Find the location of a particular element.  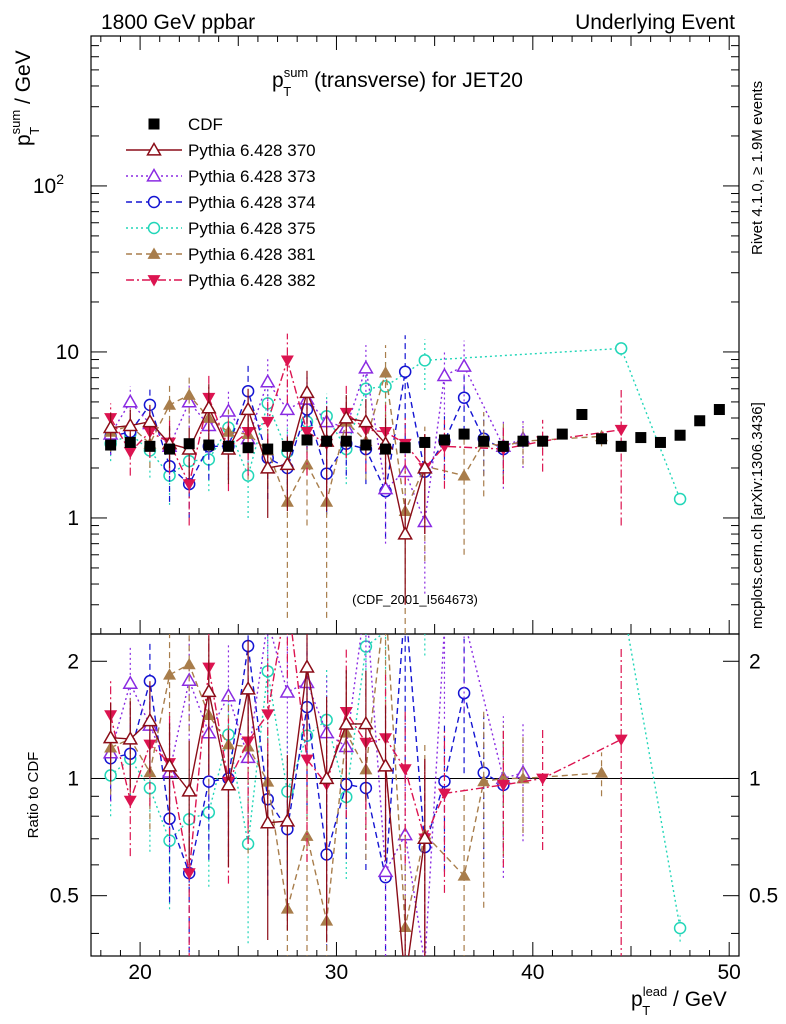

x-tick-label: 50 is located at coordinates (729, 972).